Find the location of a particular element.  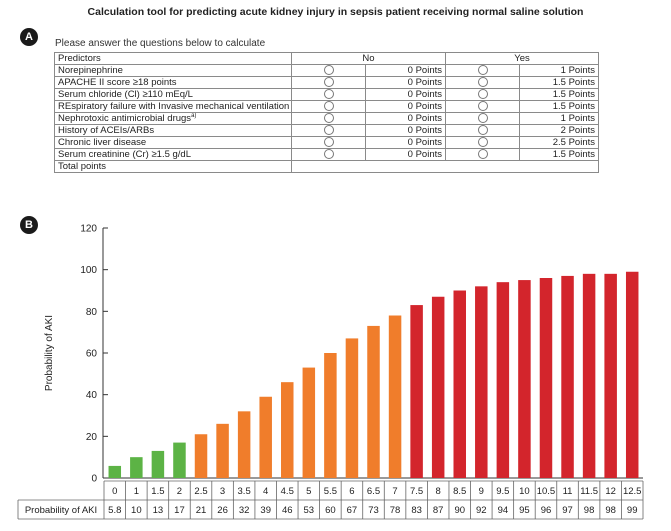

x-tick-label: 3 is located at coordinates (222, 491).